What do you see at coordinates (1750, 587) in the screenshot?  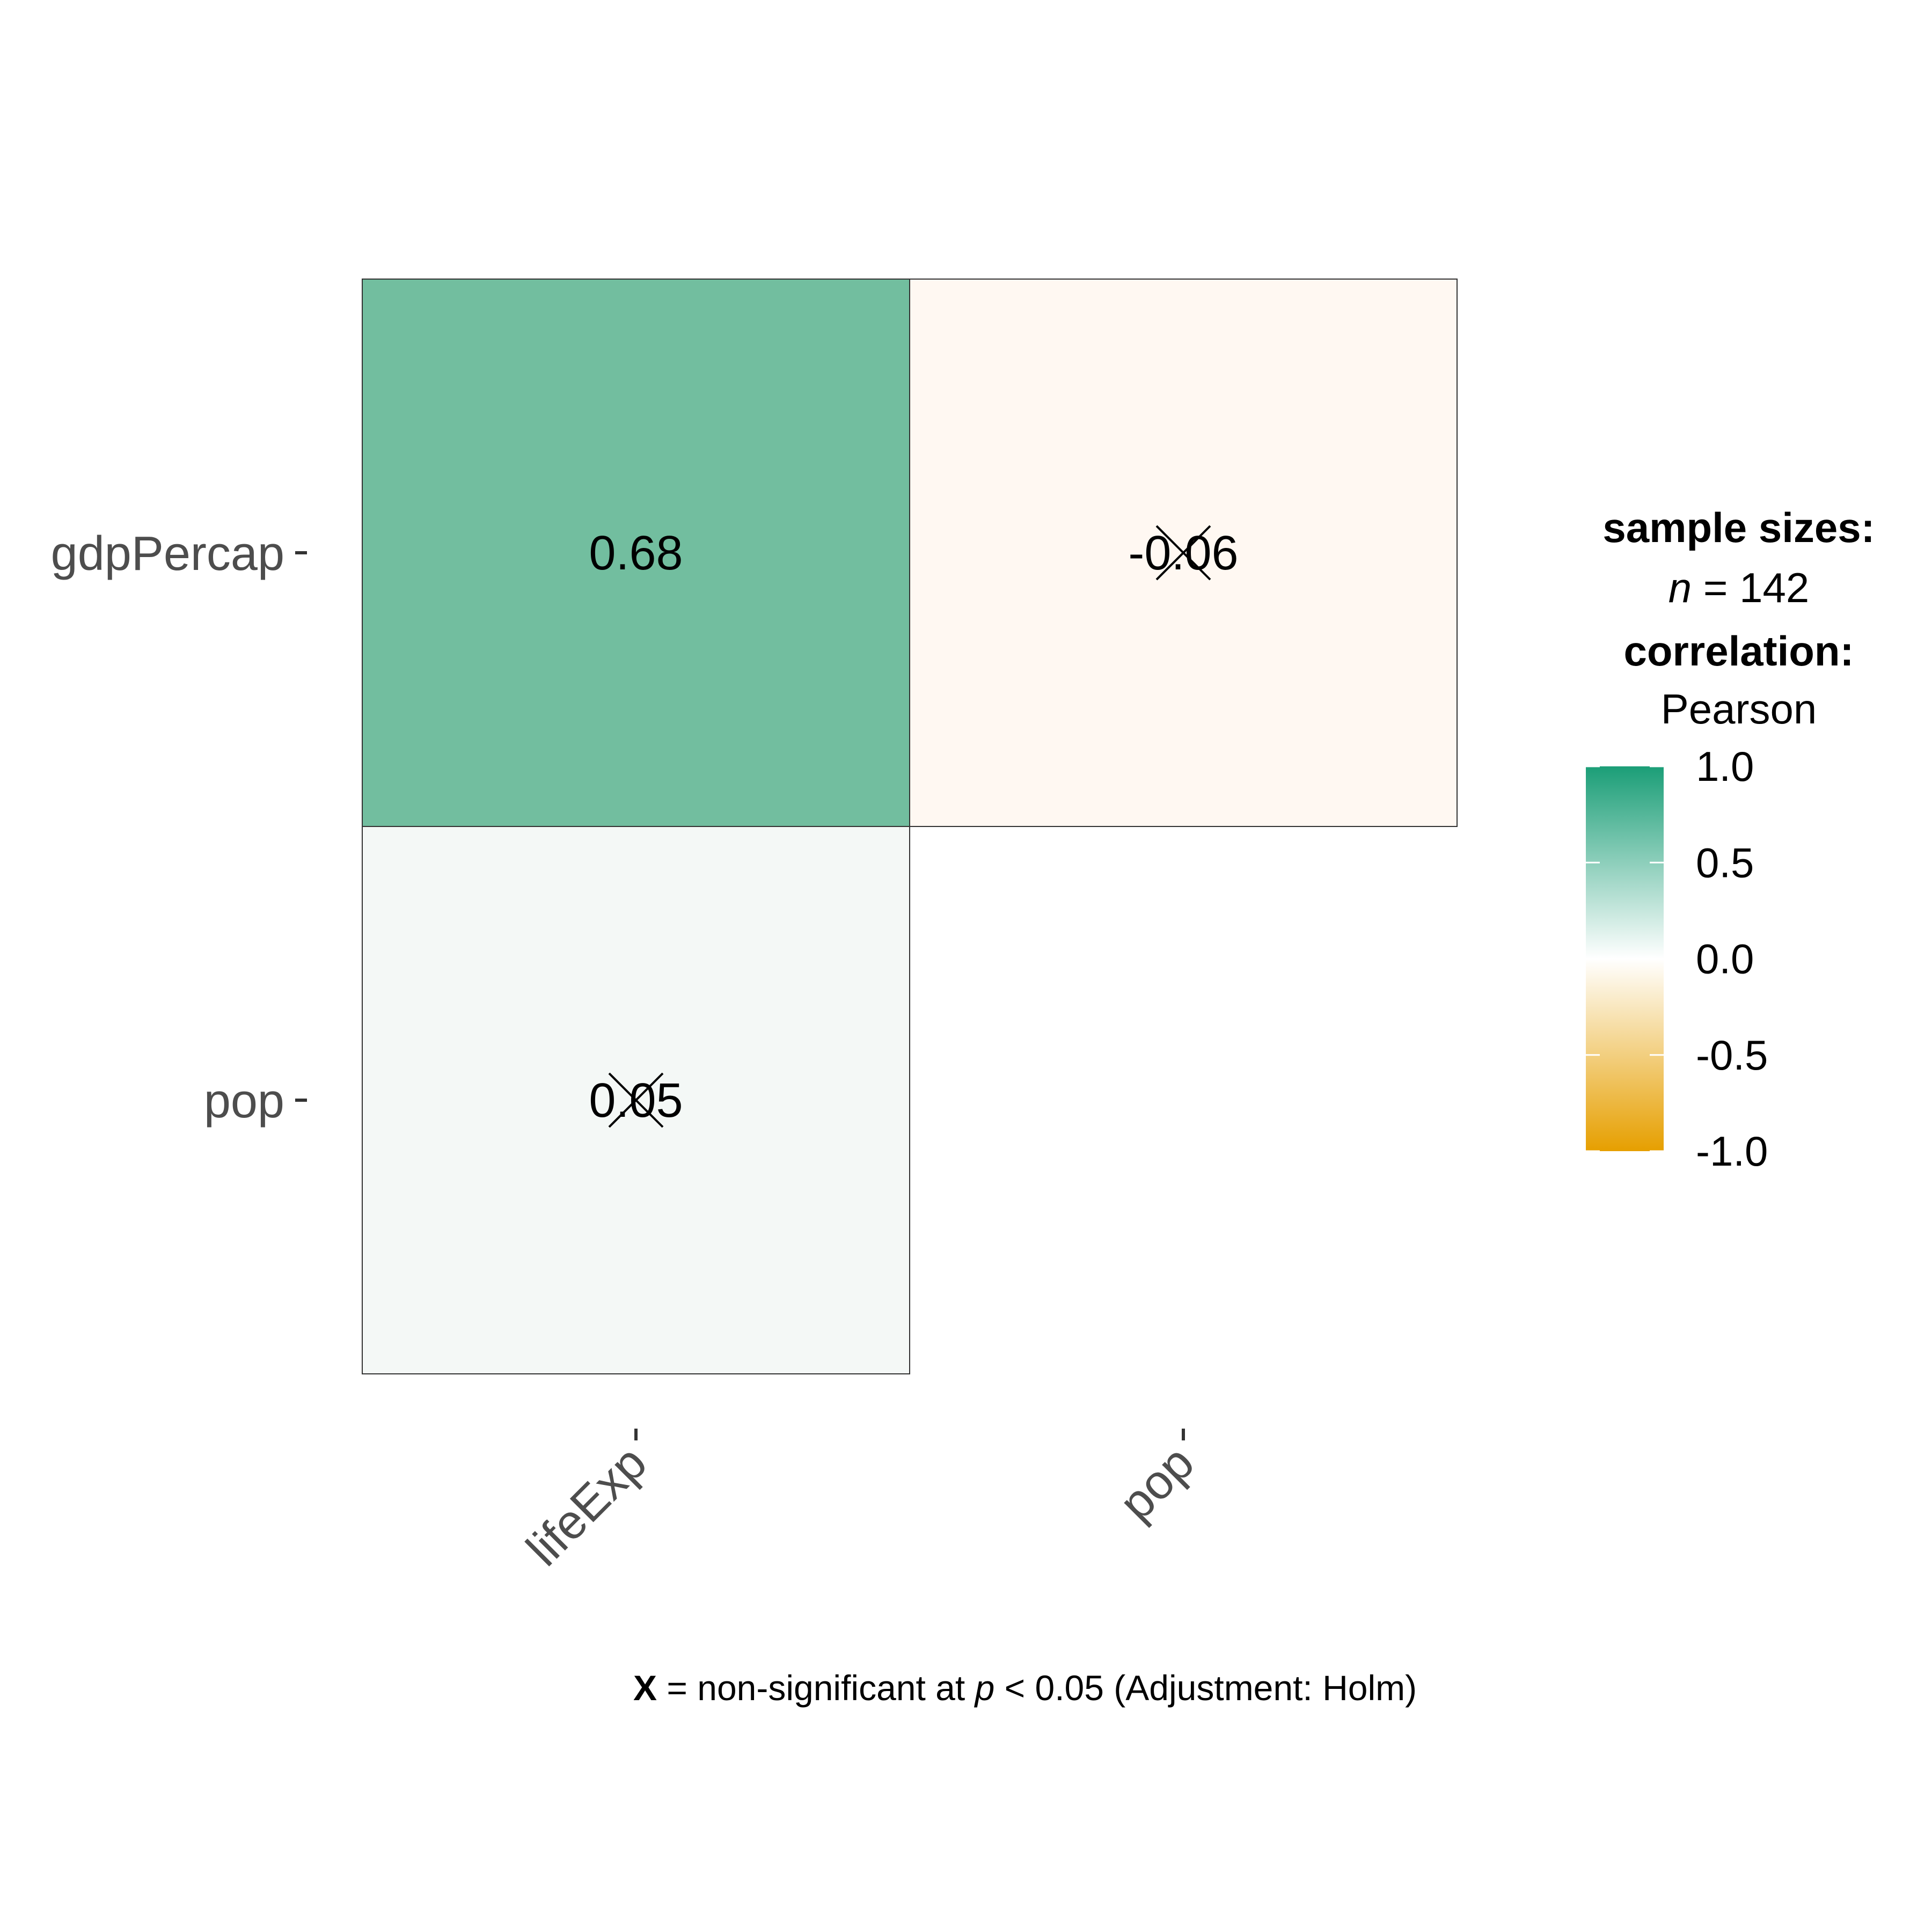 I see `legend-n-value: = 142` at bounding box center [1750, 587].